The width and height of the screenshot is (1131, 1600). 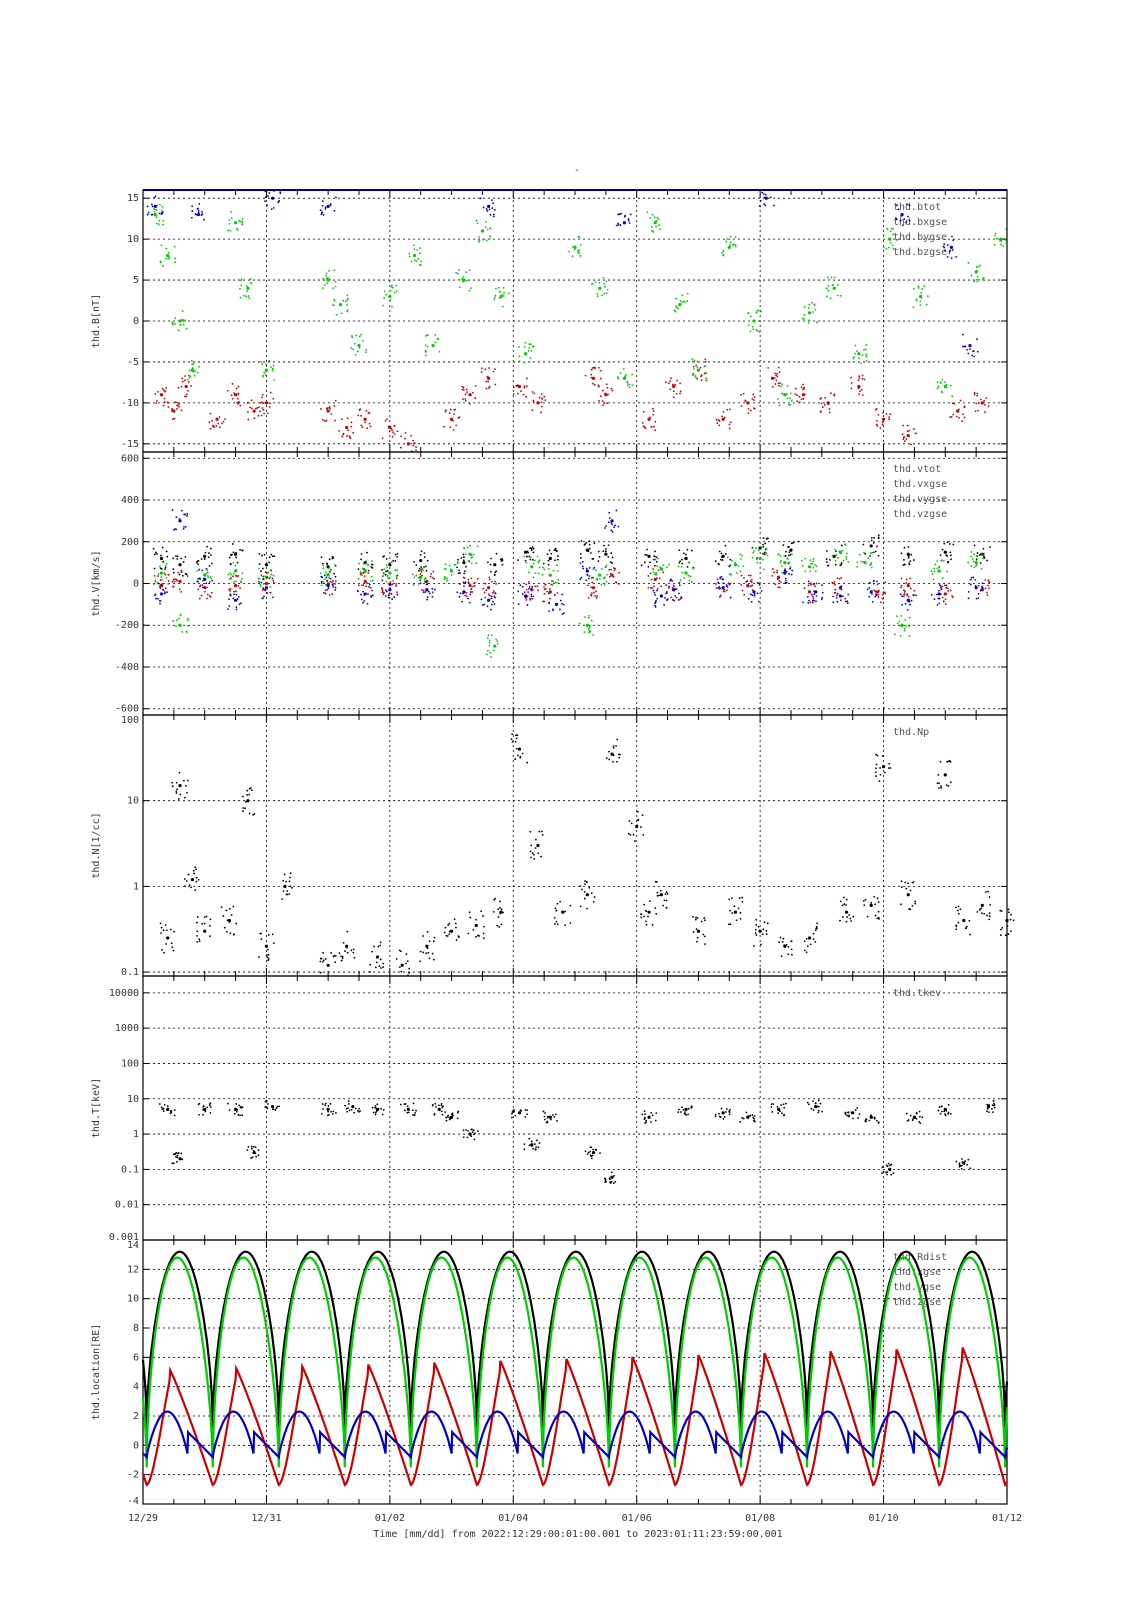 I want to click on y-tick-label: 2, so click(x=136, y=1416).